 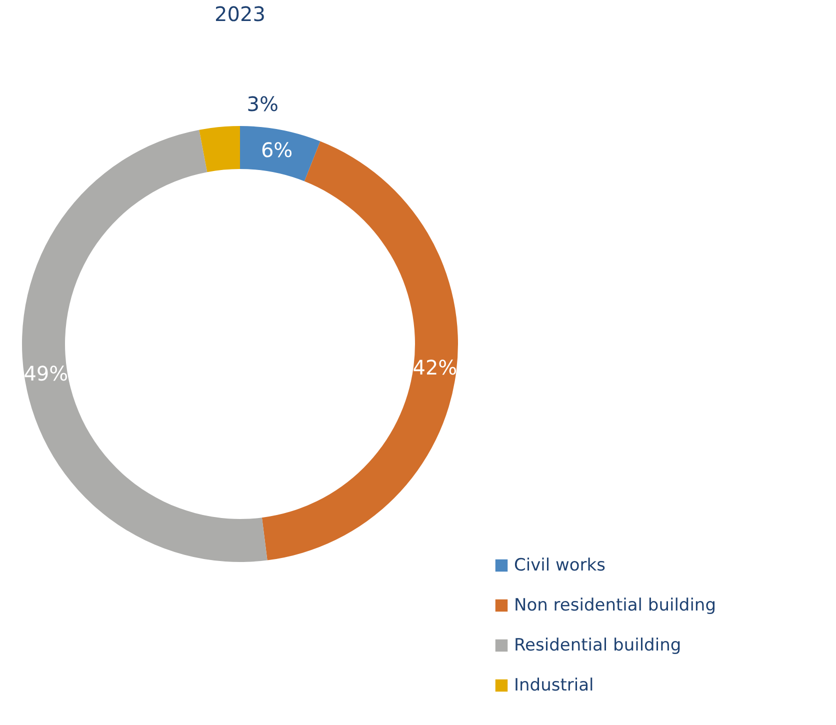 What do you see at coordinates (276, 150) in the screenshot?
I see `data-label: 6%` at bounding box center [276, 150].